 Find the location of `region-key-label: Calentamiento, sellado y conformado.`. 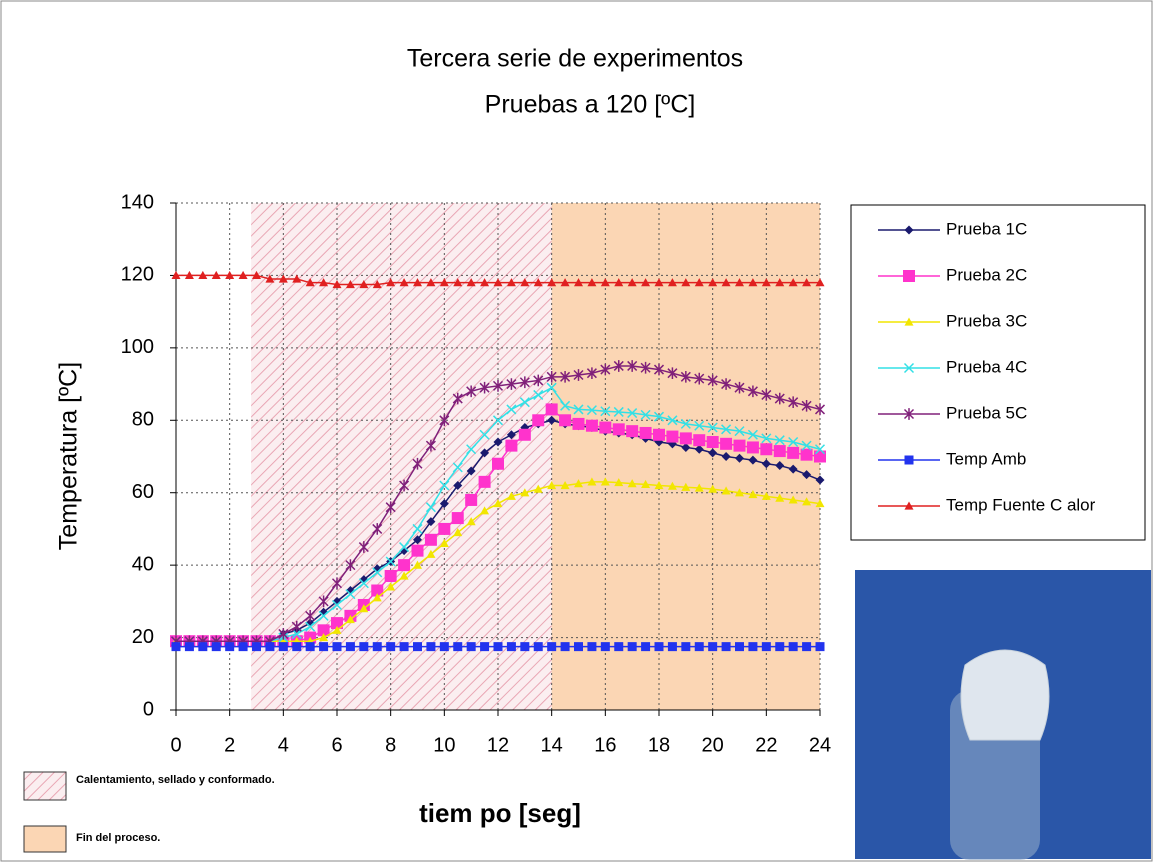

region-key-label: Calentamiento, sellado y conformado. is located at coordinates (175, 780).